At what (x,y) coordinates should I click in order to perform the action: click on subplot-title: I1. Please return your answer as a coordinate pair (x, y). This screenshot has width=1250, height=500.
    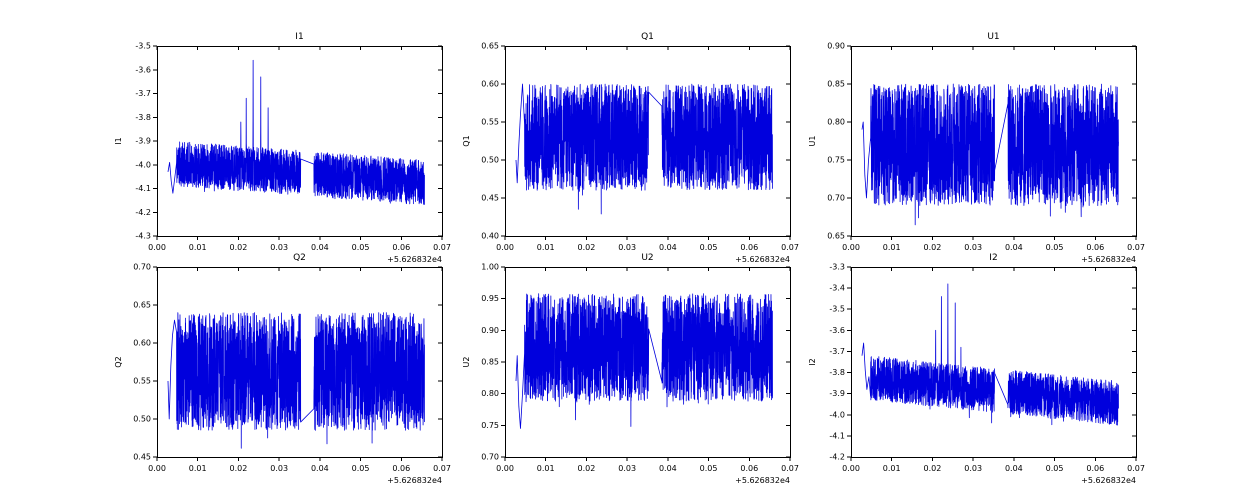
    Looking at the image, I should click on (299, 37).